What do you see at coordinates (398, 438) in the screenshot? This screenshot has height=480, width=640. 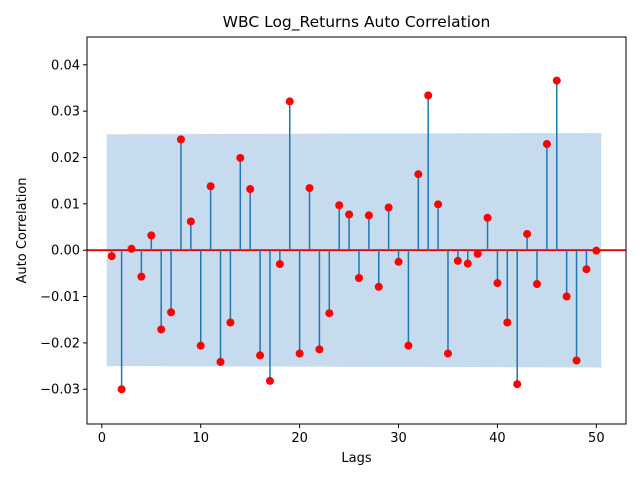 I see `x-tick-label: 30` at bounding box center [398, 438].